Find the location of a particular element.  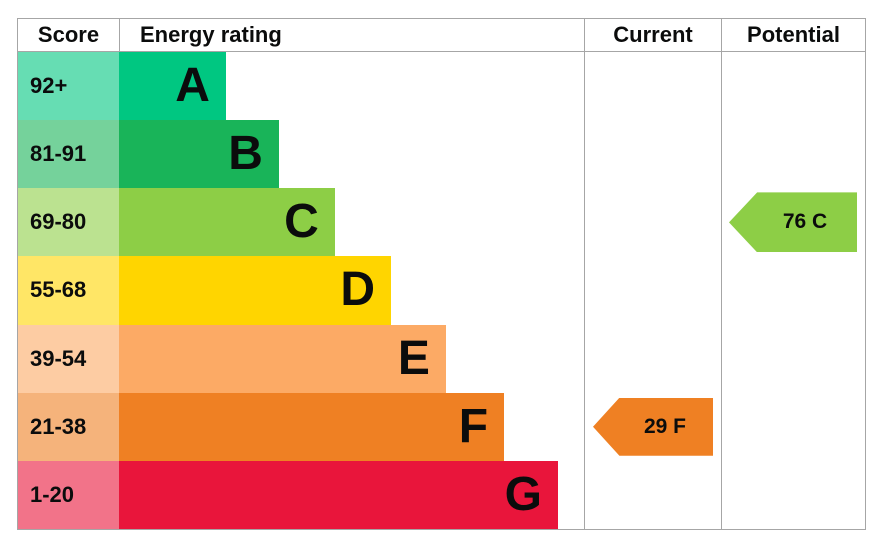

band-row: 55-68 D is located at coordinates (301, 290).